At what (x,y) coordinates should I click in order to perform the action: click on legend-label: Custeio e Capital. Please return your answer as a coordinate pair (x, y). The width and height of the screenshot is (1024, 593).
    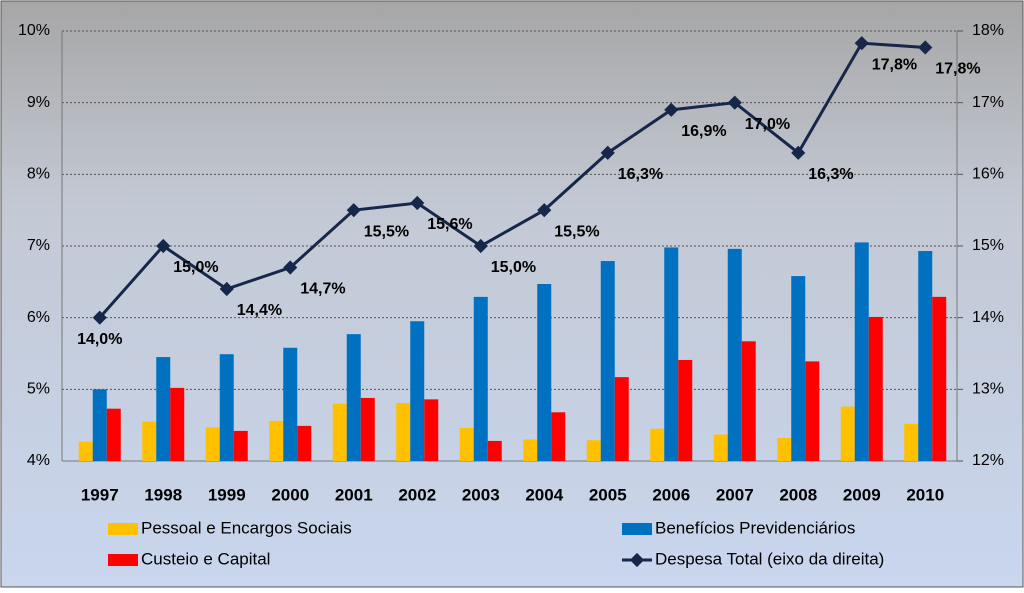
    Looking at the image, I should click on (205, 558).